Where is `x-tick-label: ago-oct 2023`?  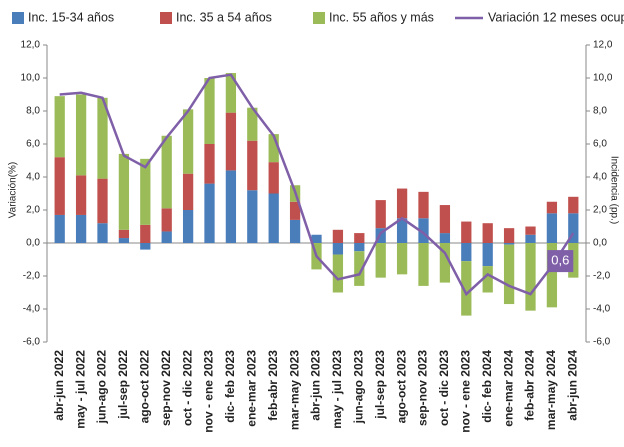
x-tick-label: ago-oct 2023 is located at coordinates (401, 387).